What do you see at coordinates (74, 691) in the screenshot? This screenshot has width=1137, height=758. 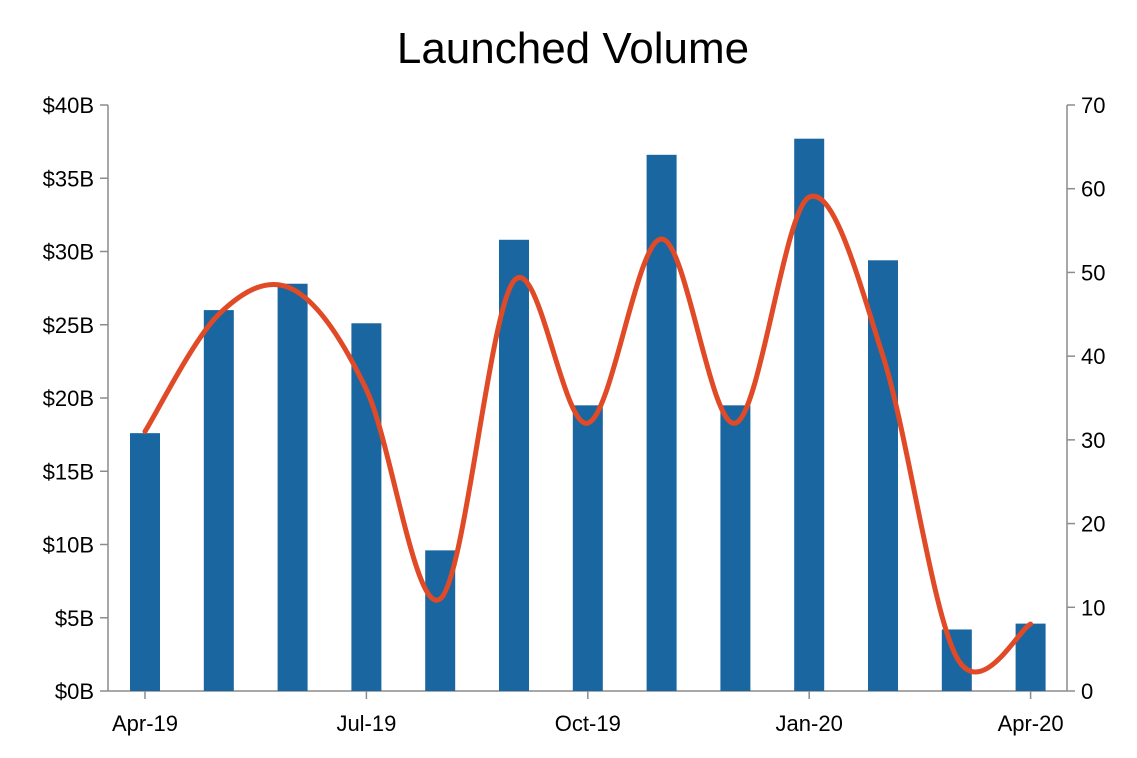 I see `left-tick-label: $0B` at bounding box center [74, 691].